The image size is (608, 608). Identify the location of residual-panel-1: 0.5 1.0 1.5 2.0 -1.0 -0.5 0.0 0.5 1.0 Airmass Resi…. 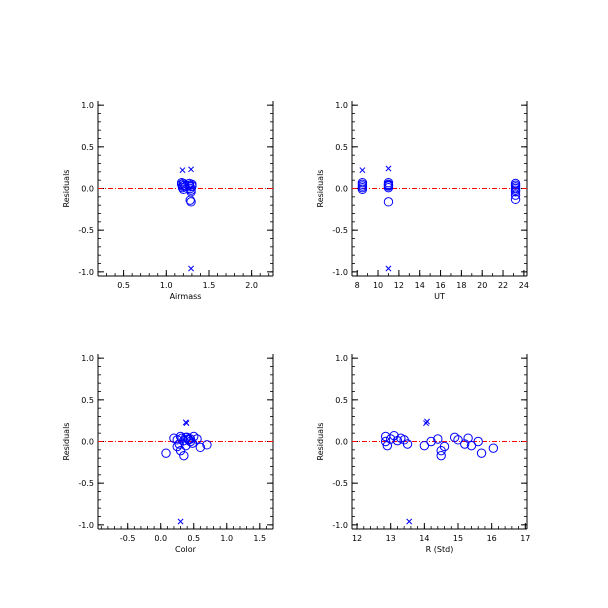
(168, 201).